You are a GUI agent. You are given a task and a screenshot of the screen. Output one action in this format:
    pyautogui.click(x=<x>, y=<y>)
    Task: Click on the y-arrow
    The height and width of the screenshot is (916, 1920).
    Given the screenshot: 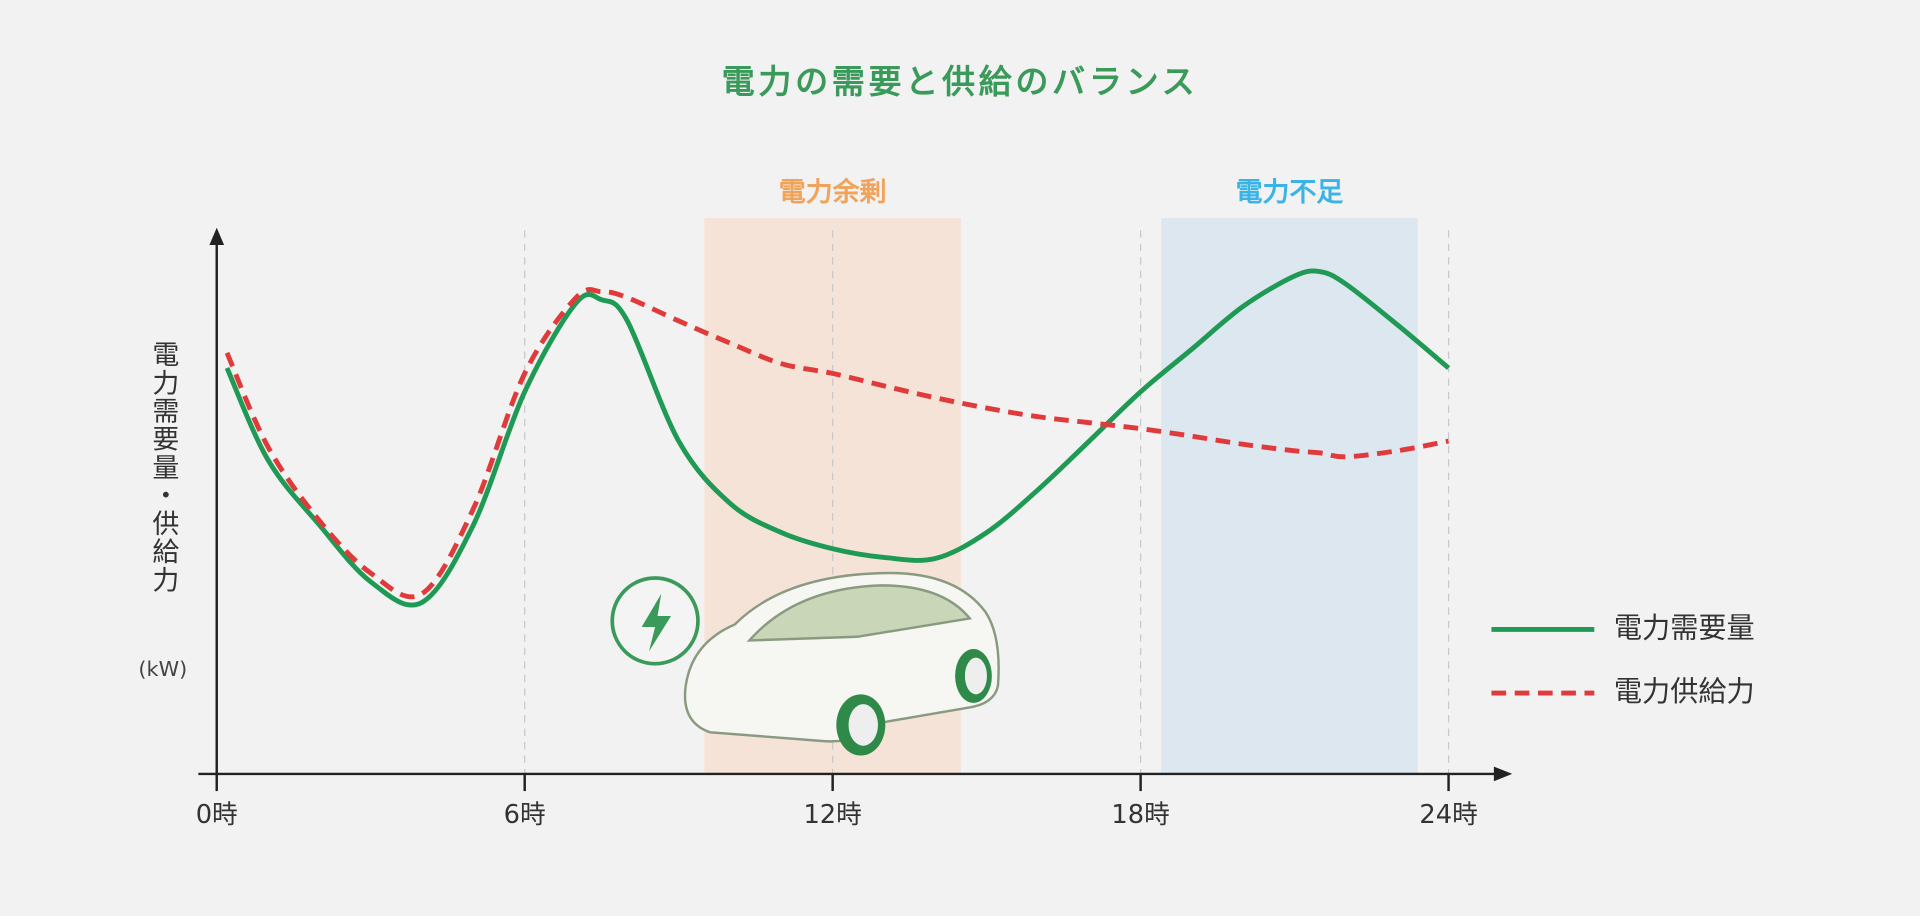 What is the action you would take?
    pyautogui.click(x=217, y=236)
    